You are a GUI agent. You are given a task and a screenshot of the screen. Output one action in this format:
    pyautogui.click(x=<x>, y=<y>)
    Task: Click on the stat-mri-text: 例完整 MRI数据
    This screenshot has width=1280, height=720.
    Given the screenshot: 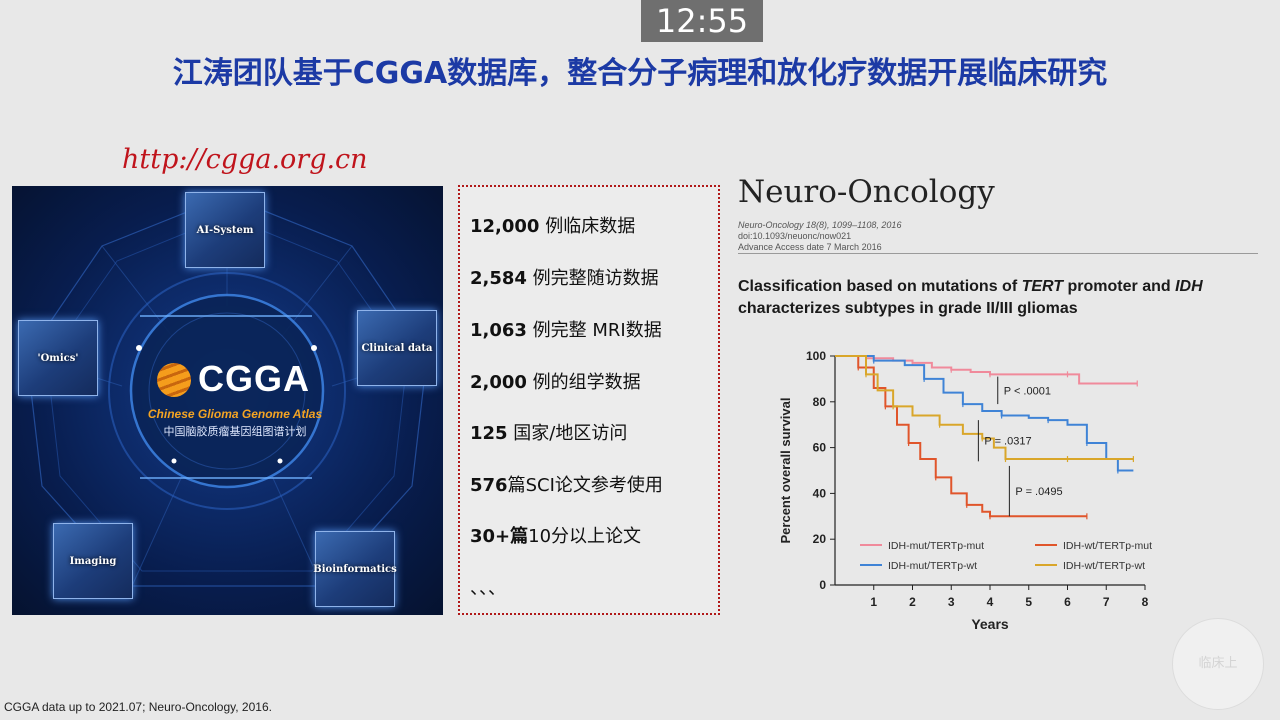 What is the action you would take?
    pyautogui.click(x=594, y=330)
    